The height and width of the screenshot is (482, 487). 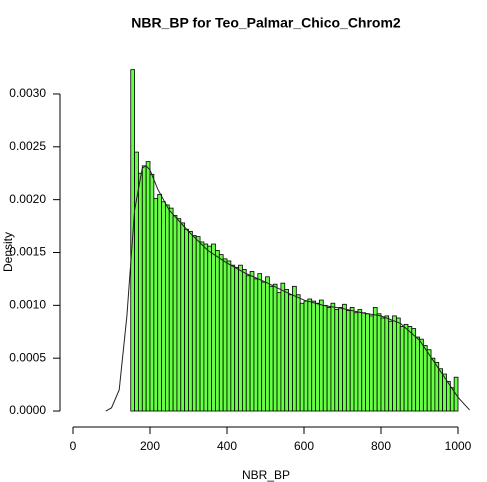 What do you see at coordinates (27, 93) in the screenshot?
I see `y-tick-label: 0.0030` at bounding box center [27, 93].